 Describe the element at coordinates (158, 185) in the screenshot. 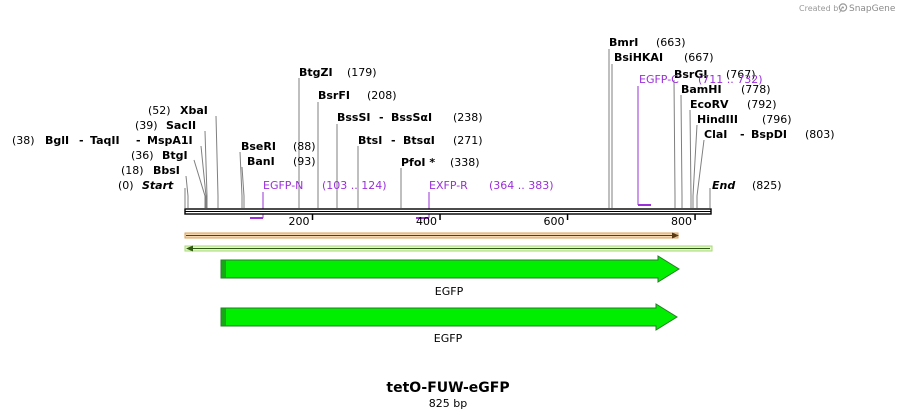

I see `site-start-name: Start` at that location.